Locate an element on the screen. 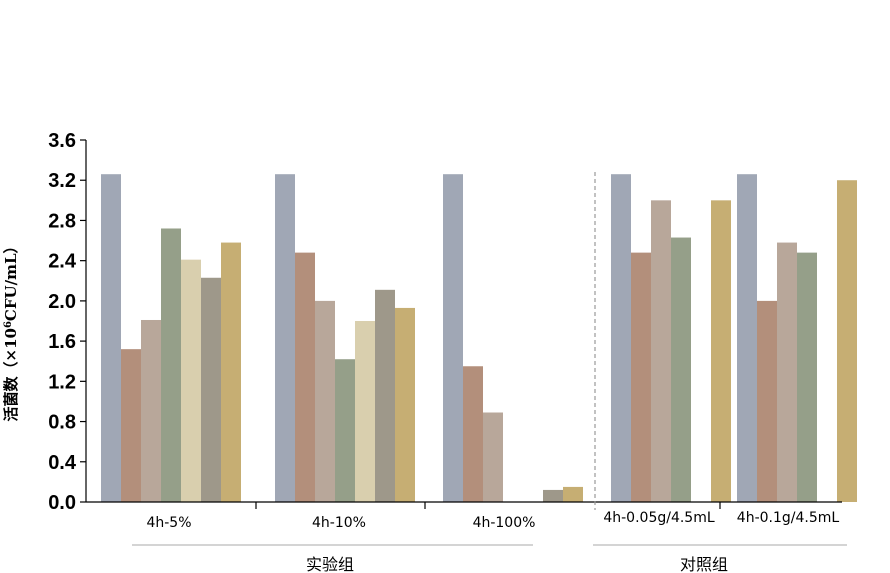 The width and height of the screenshot is (890, 573). x-category-label: 4h-5% is located at coordinates (168, 523).